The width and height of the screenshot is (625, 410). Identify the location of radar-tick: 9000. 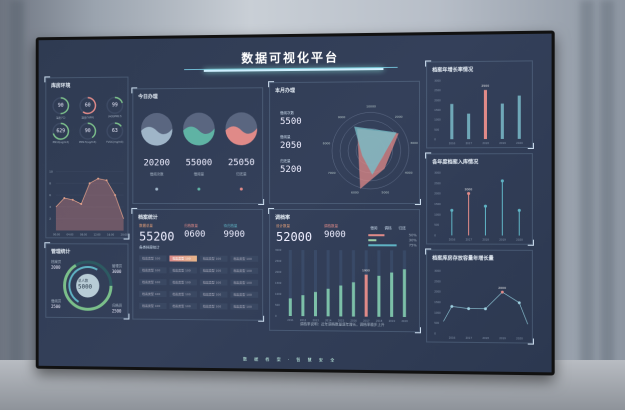
(342, 117).